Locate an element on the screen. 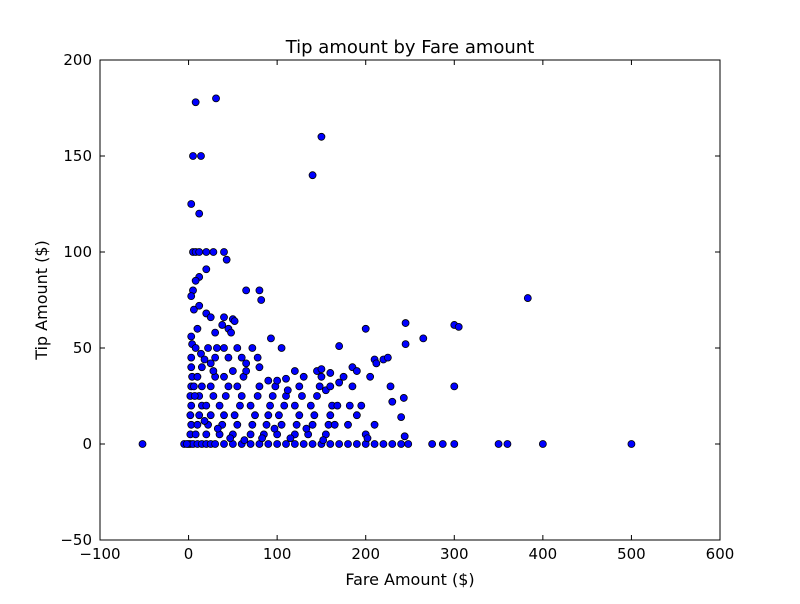 This screenshot has height=604, width=800. x-tick-label: 200 is located at coordinates (365, 554).